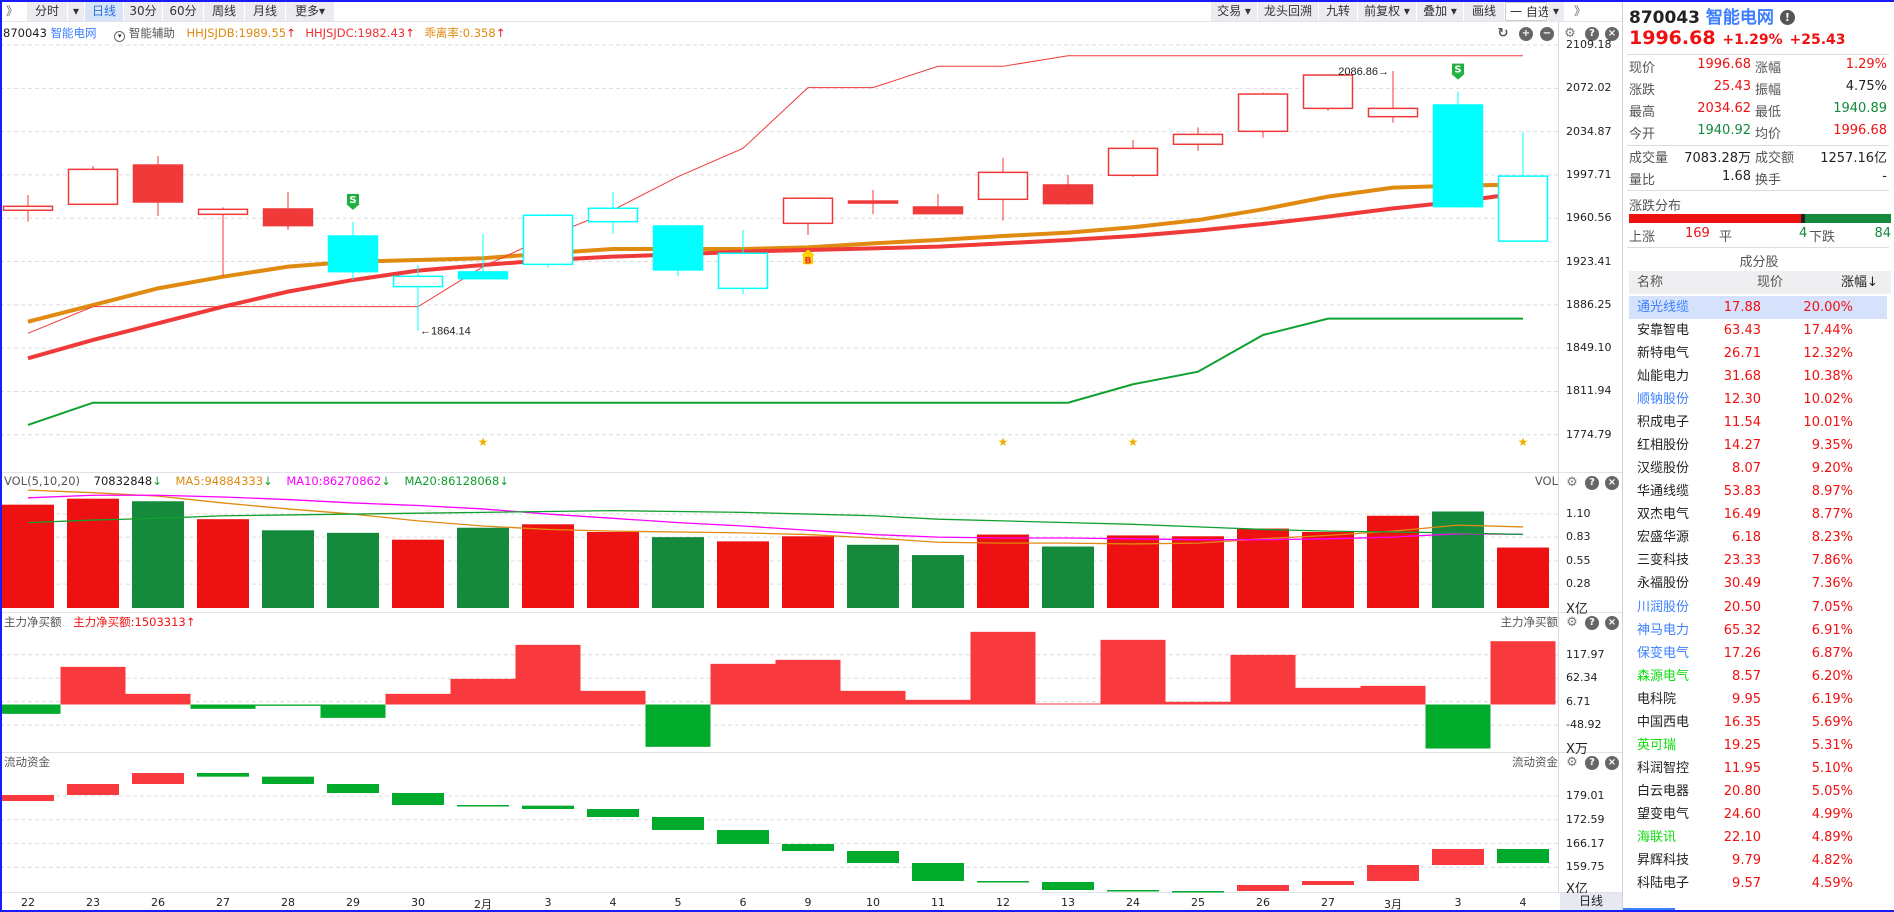 The image size is (1894, 912). I want to click on scrollbar-thumb, so click(1649, 909).